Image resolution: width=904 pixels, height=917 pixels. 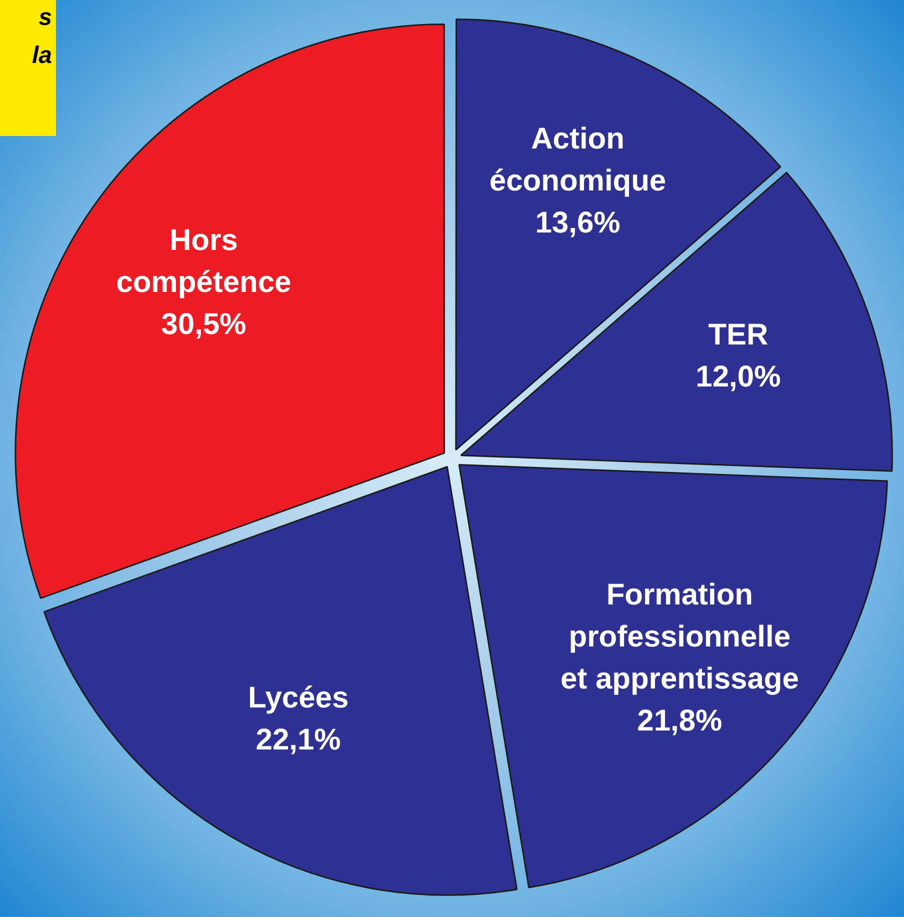 I want to click on data-label: 13,6%, so click(x=577, y=223).